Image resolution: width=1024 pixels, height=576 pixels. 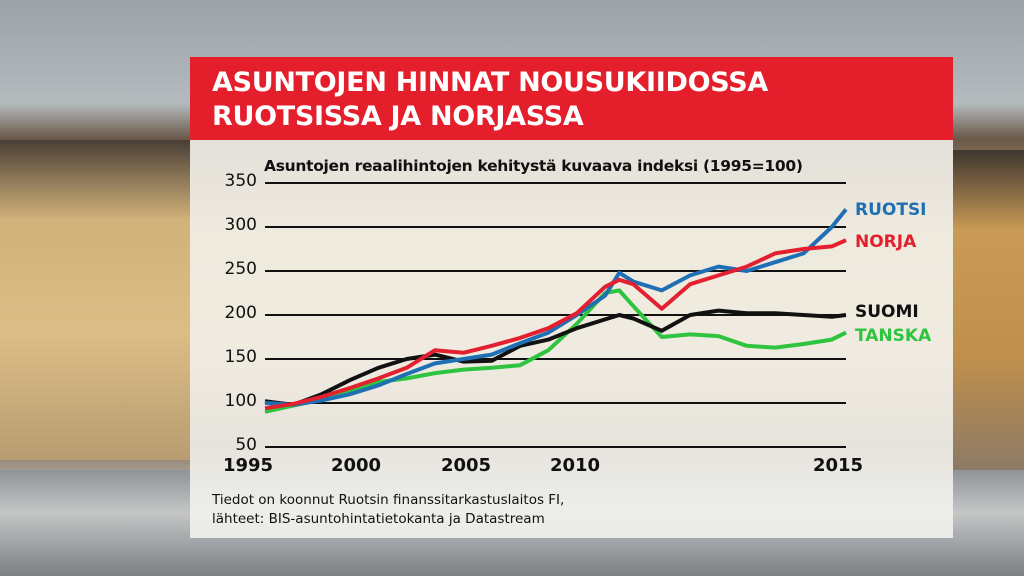 What do you see at coordinates (95, 300) in the screenshot?
I see `background-building-left` at bounding box center [95, 300].